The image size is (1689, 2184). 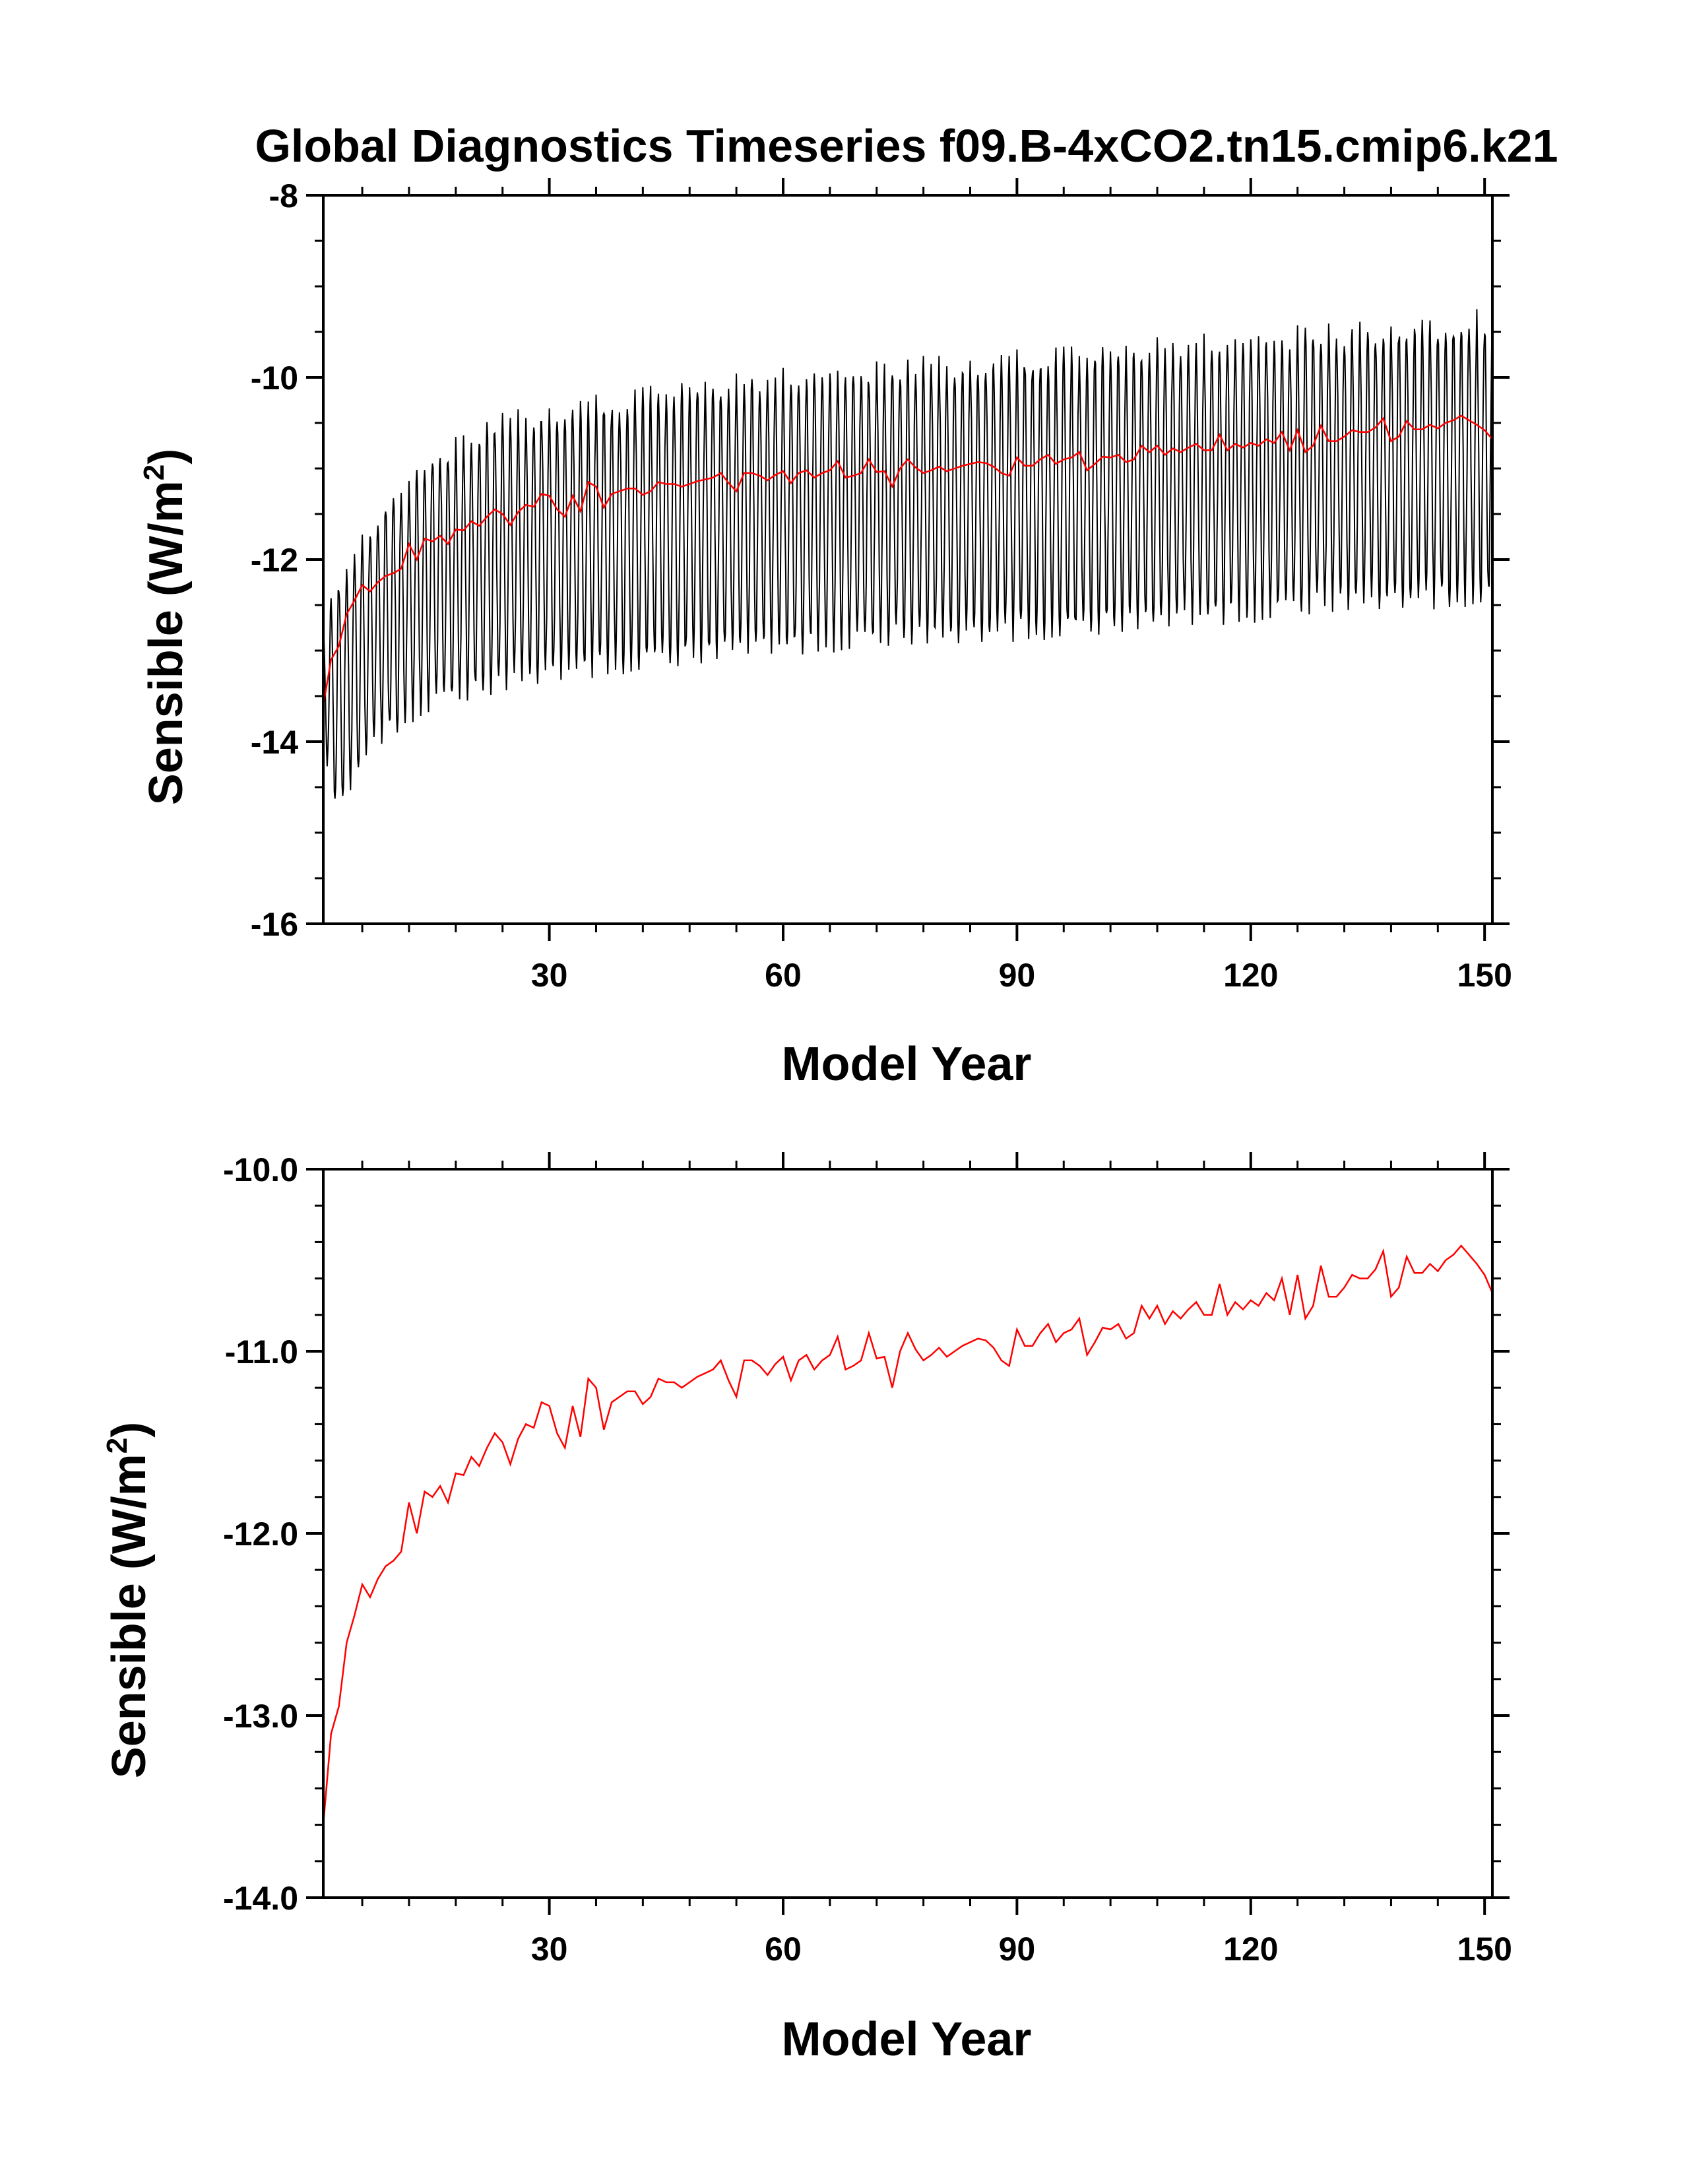 I want to click on bottom-y-axis-label: Sensible (W/m2), so click(x=128, y=1600).